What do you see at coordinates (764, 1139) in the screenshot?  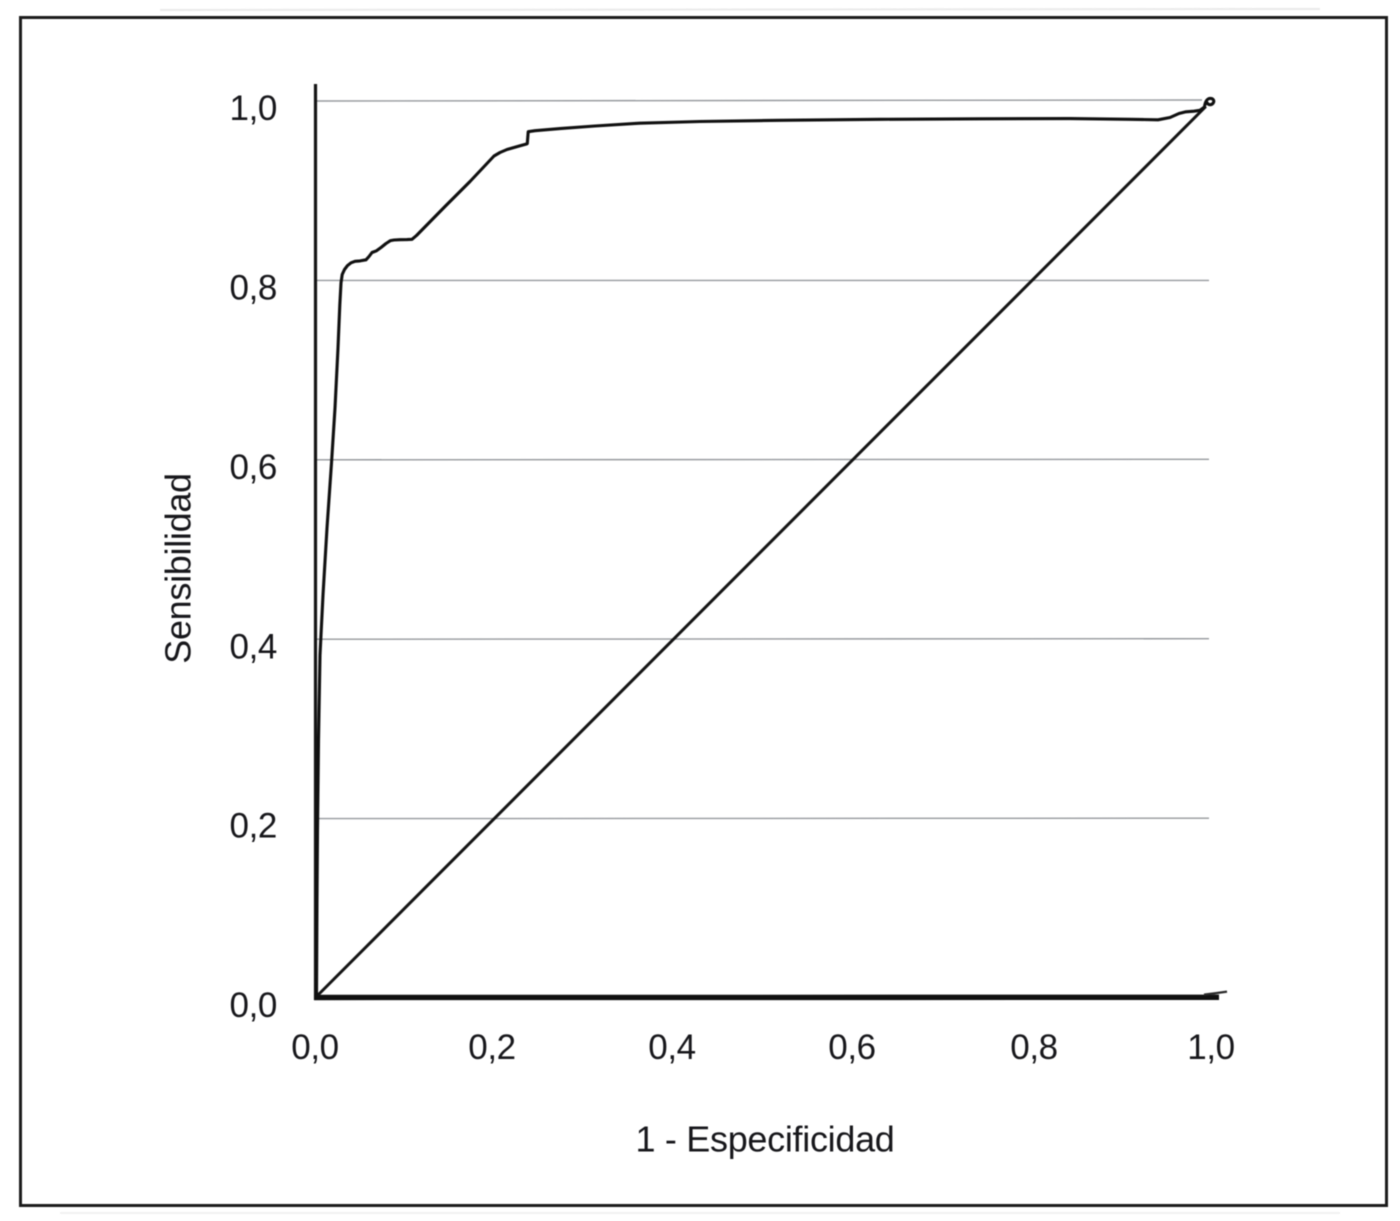 I see `svg-text: 1 - Especificidad` at bounding box center [764, 1139].